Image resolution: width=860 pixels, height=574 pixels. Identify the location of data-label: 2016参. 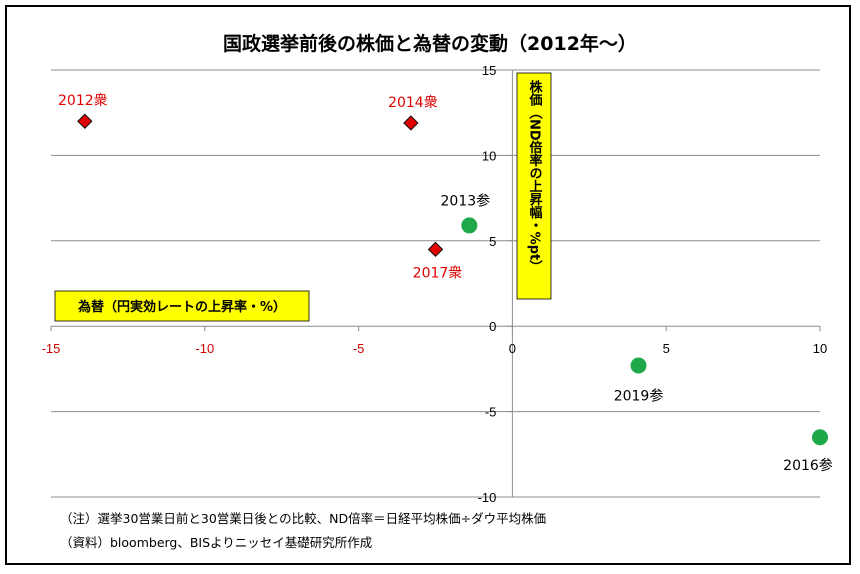
(808, 465).